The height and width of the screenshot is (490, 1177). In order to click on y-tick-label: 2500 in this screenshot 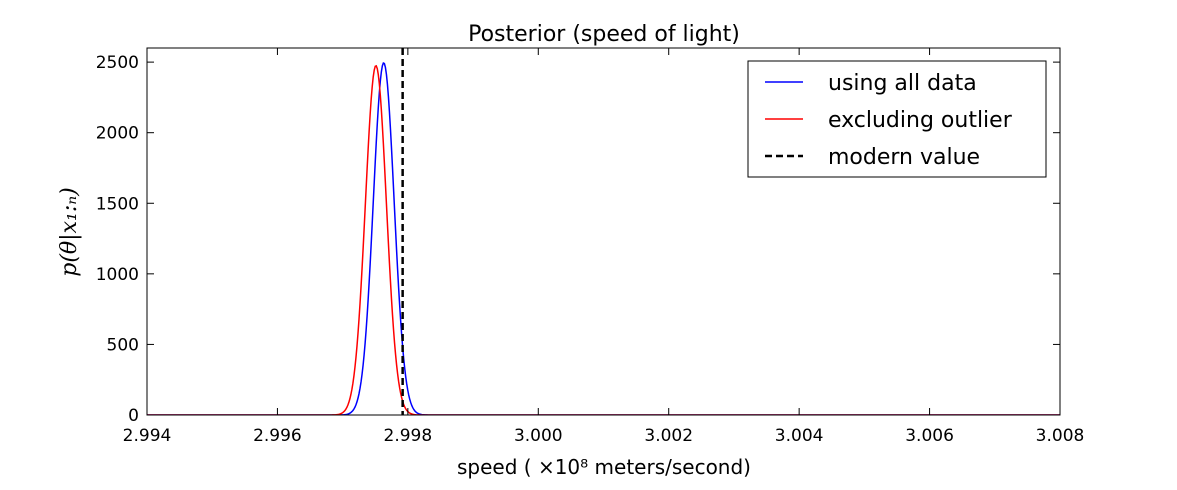, I will do `click(117, 63)`.